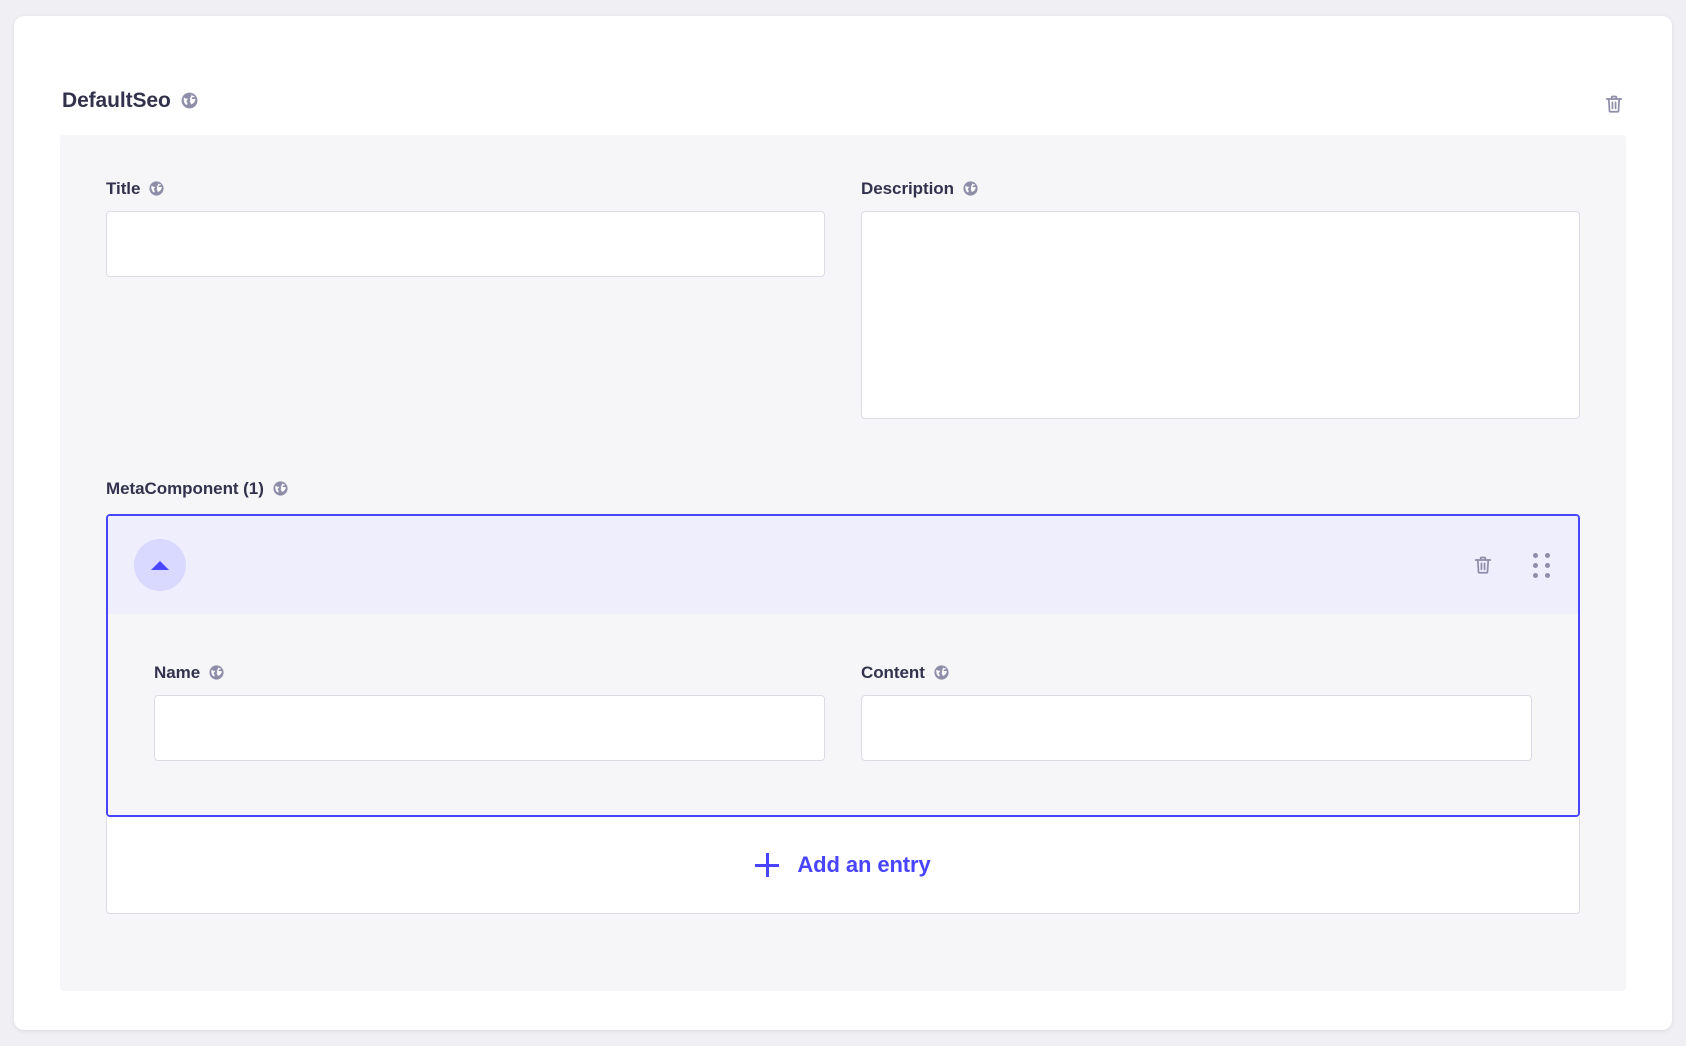 The image size is (1686, 1046). What do you see at coordinates (843, 488) in the screenshot?
I see `metacomponent-label: MetaComponent (1)` at bounding box center [843, 488].